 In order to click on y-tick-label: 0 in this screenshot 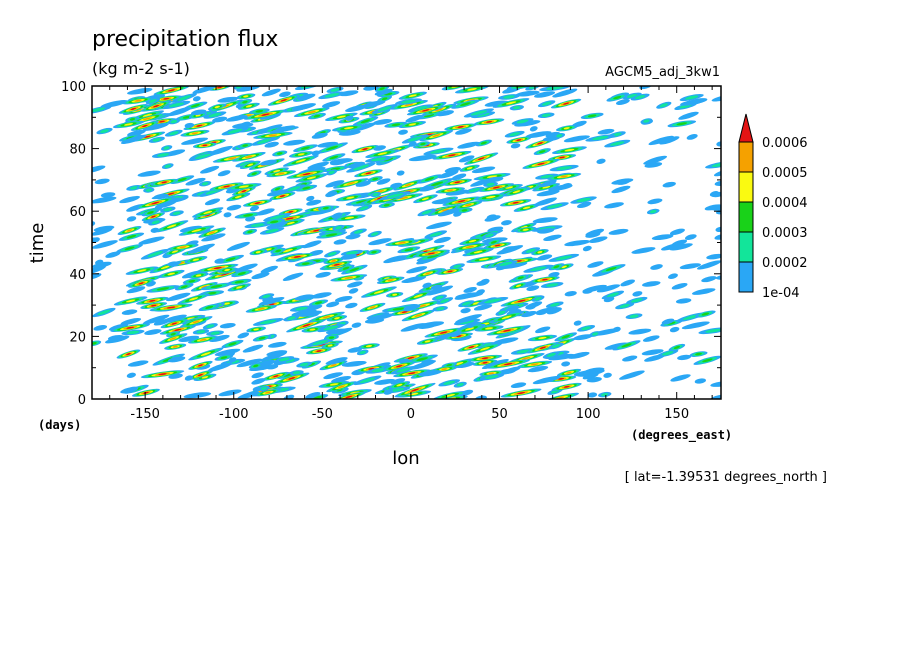, I will do `click(82, 400)`.